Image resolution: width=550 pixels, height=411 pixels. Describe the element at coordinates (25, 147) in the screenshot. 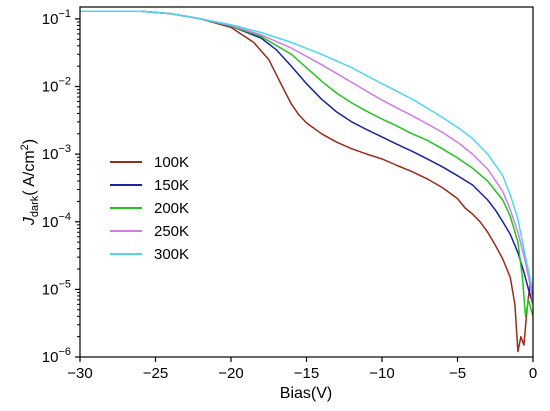

I see `y-axis-title-unit-sup: 2` at that location.